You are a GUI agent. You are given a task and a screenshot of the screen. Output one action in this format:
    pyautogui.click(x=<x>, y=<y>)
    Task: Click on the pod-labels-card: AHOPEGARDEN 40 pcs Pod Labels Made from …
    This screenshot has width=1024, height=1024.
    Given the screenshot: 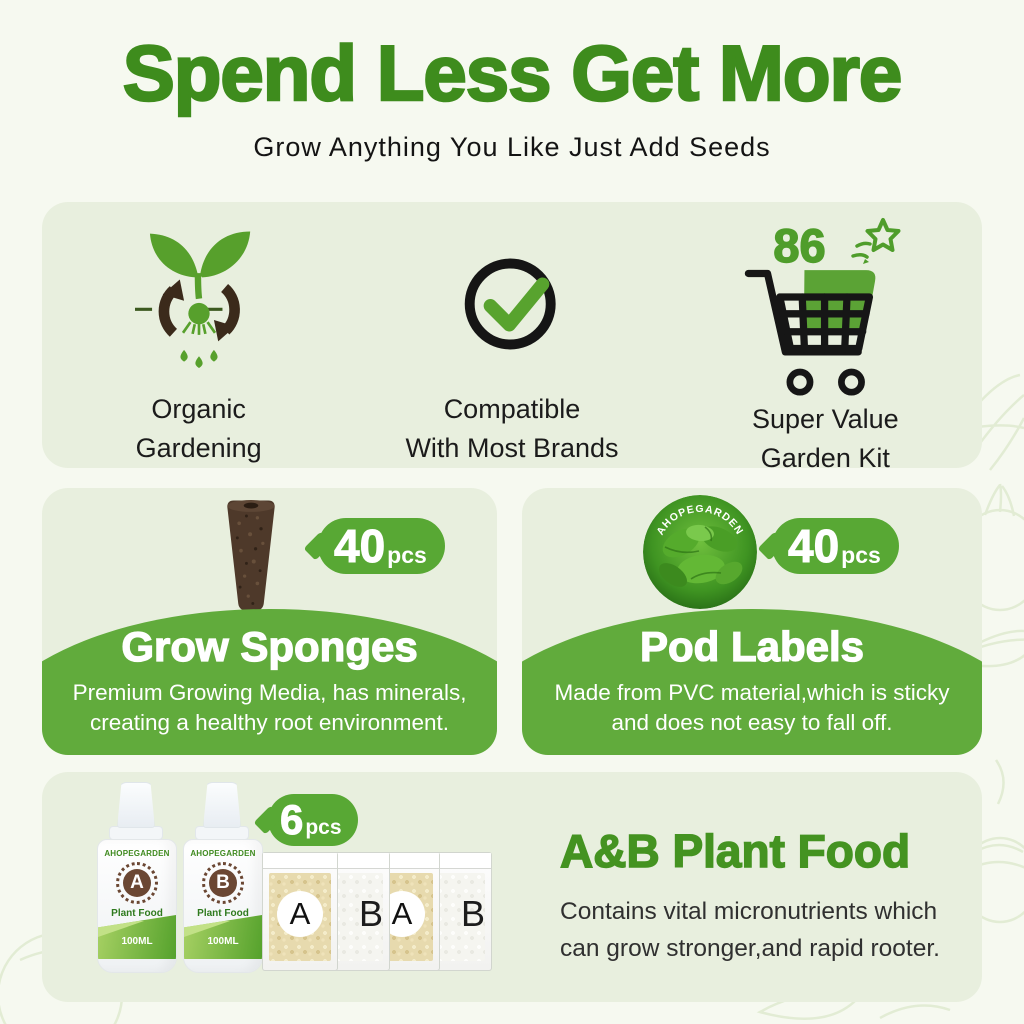 What is the action you would take?
    pyautogui.click(x=752, y=621)
    